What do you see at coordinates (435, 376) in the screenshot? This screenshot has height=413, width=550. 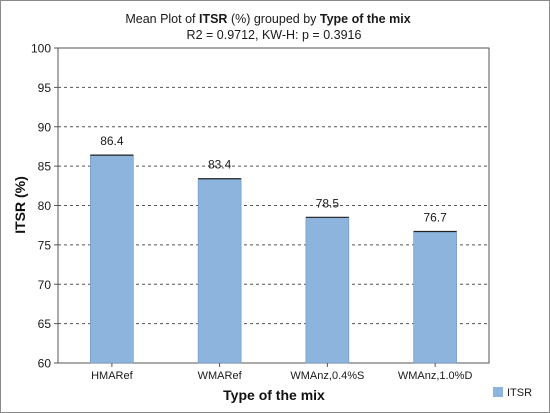 I see `x-tick-label: WMAnz,1.0%D` at bounding box center [435, 376].